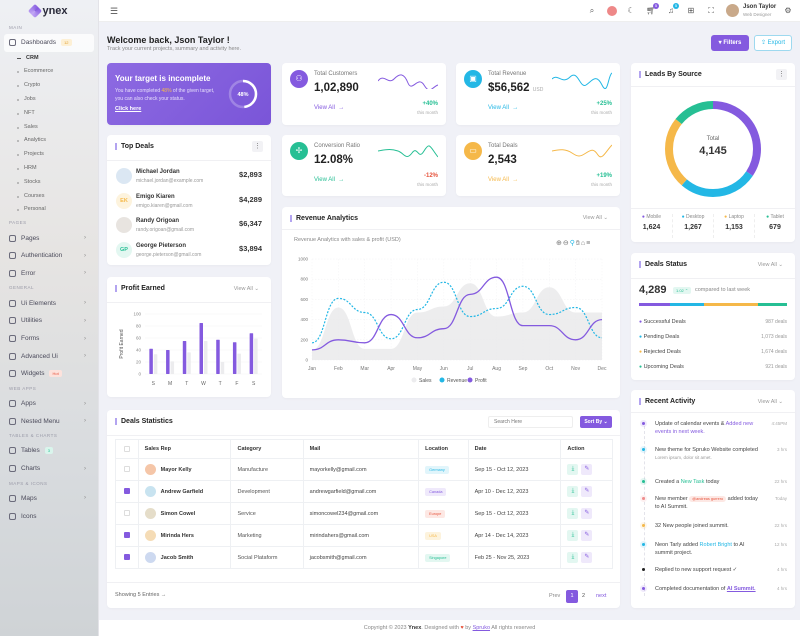  I want to click on sidebar-item-widgets: Widgets Hot, so click(49, 374).